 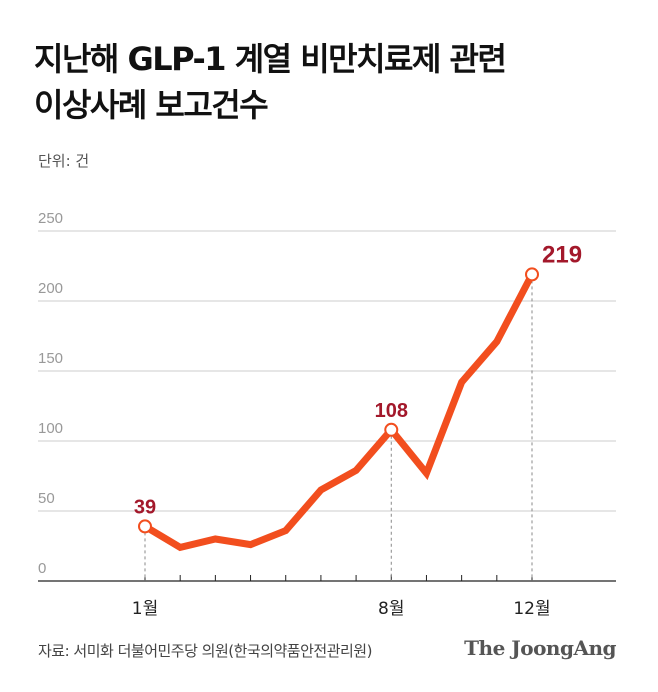 I want to click on x-tick-label: 1월, so click(x=145, y=609).